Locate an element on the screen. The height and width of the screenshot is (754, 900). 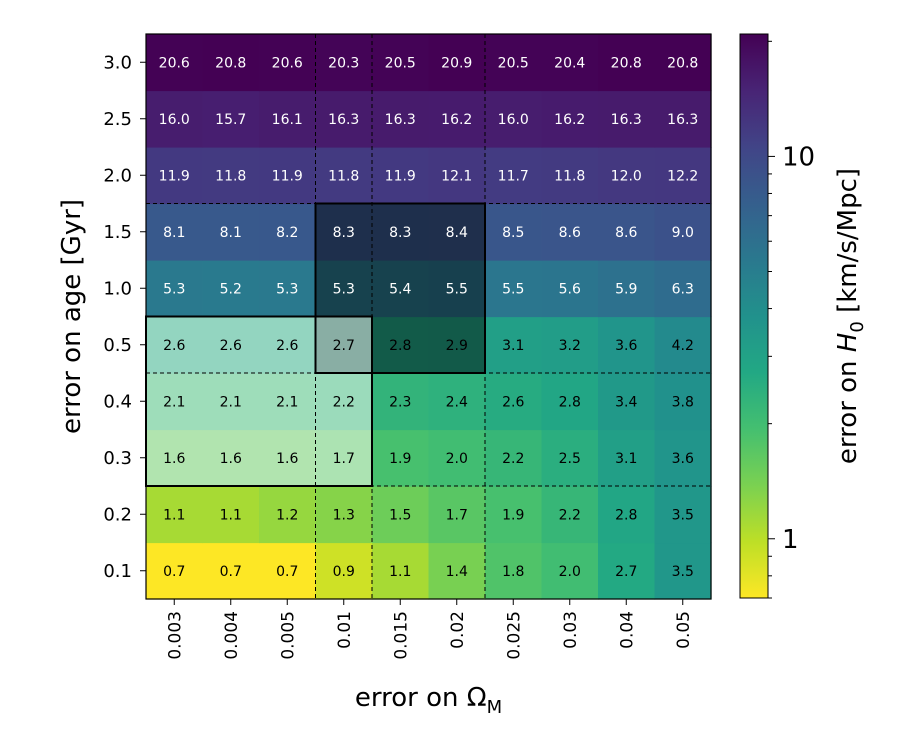
colorbar: 1 10 error on H0 [km/s/Mpc] is located at coordinates (803, 316).